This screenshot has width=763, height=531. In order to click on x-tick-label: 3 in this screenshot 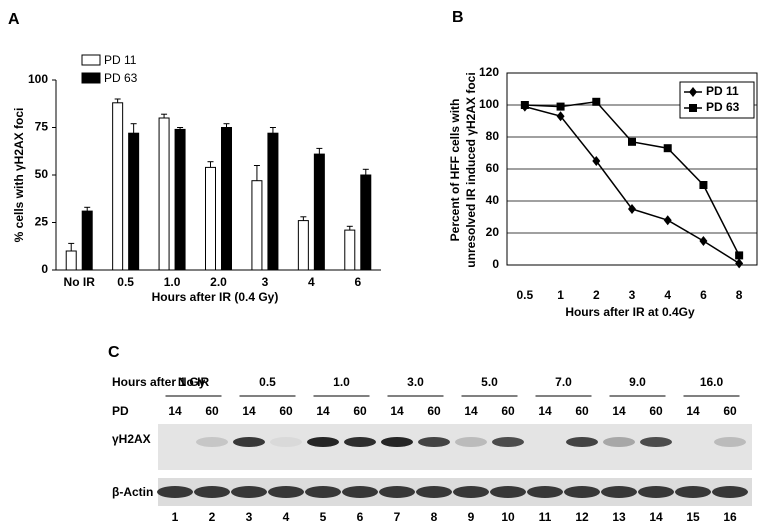, I will do `click(265, 282)`.